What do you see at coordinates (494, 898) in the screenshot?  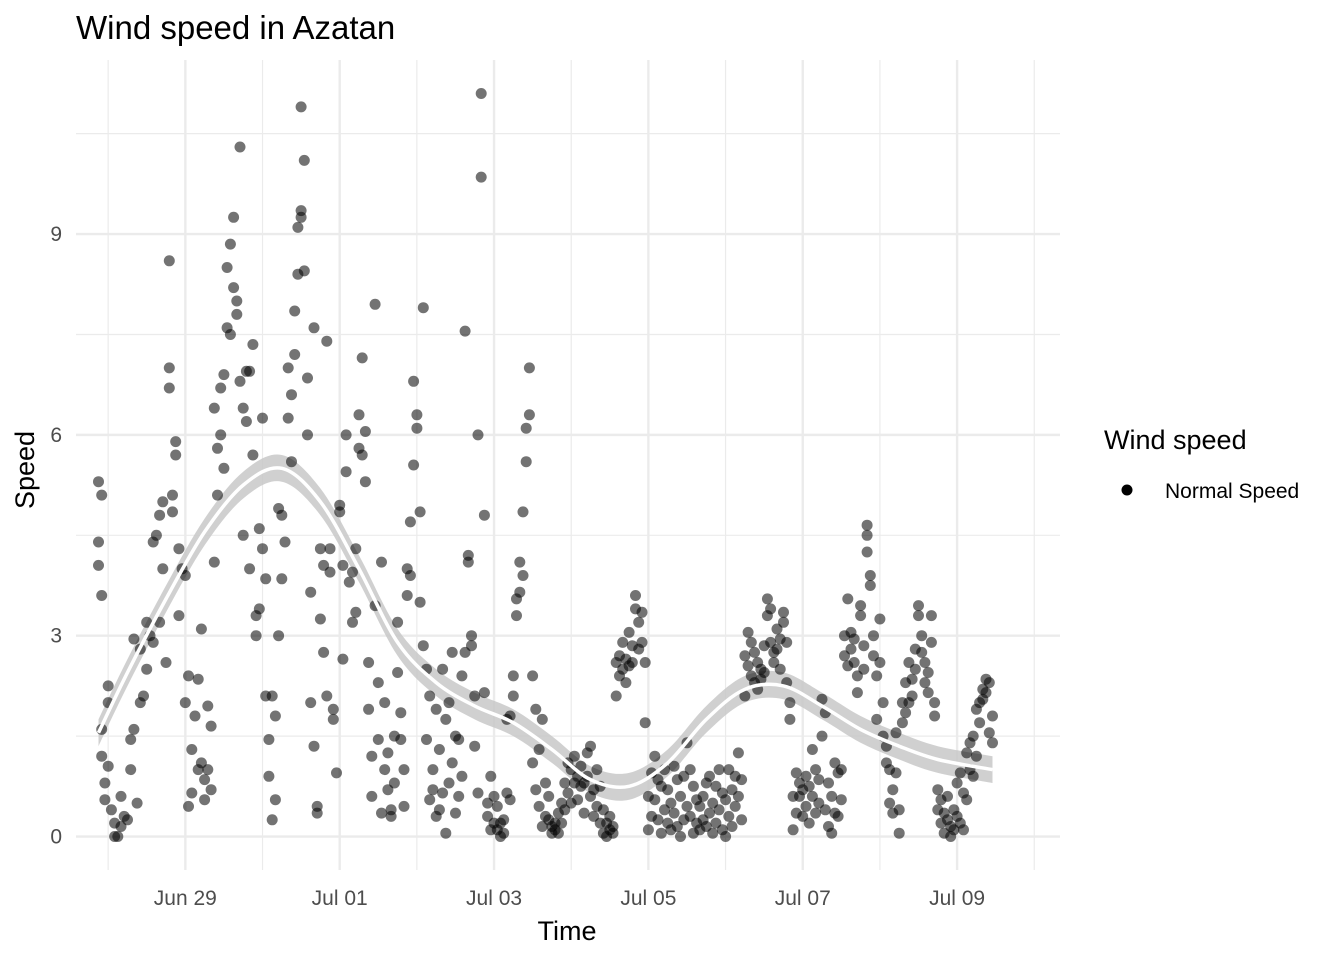 I see `x-tick-label: Jul 03` at bounding box center [494, 898].